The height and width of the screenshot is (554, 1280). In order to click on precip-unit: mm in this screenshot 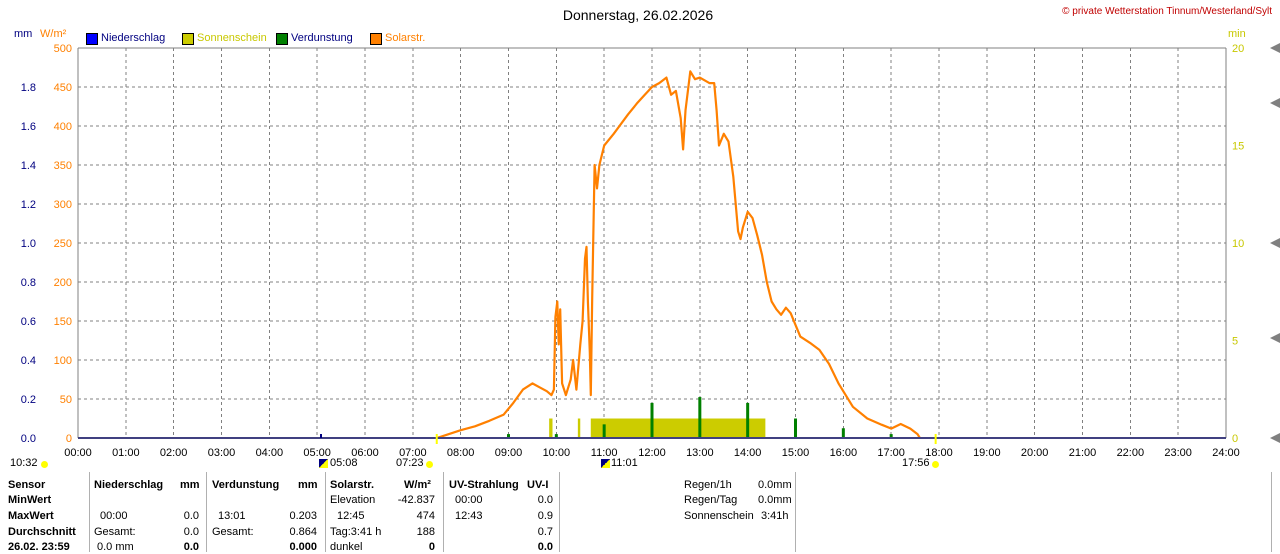, I will do `click(190, 485)`.